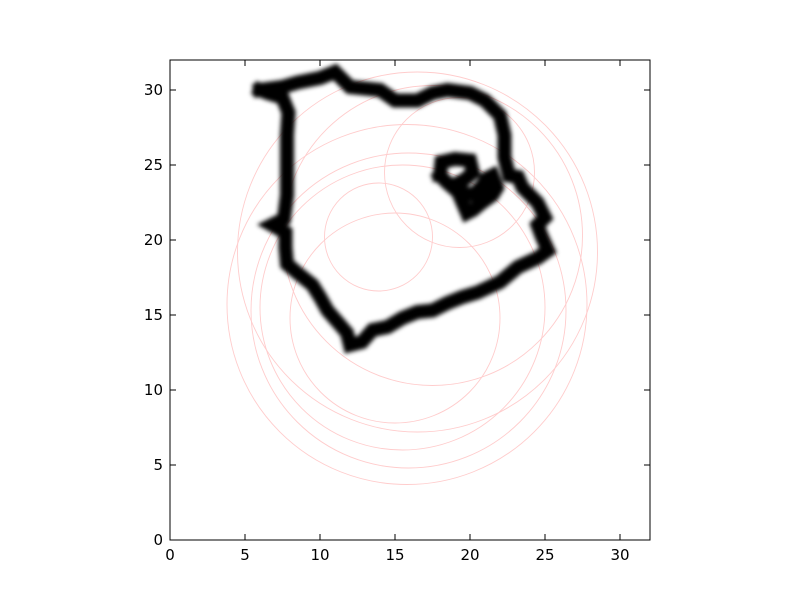  What do you see at coordinates (153, 165) in the screenshot?
I see `y-tick-label: 25` at bounding box center [153, 165].